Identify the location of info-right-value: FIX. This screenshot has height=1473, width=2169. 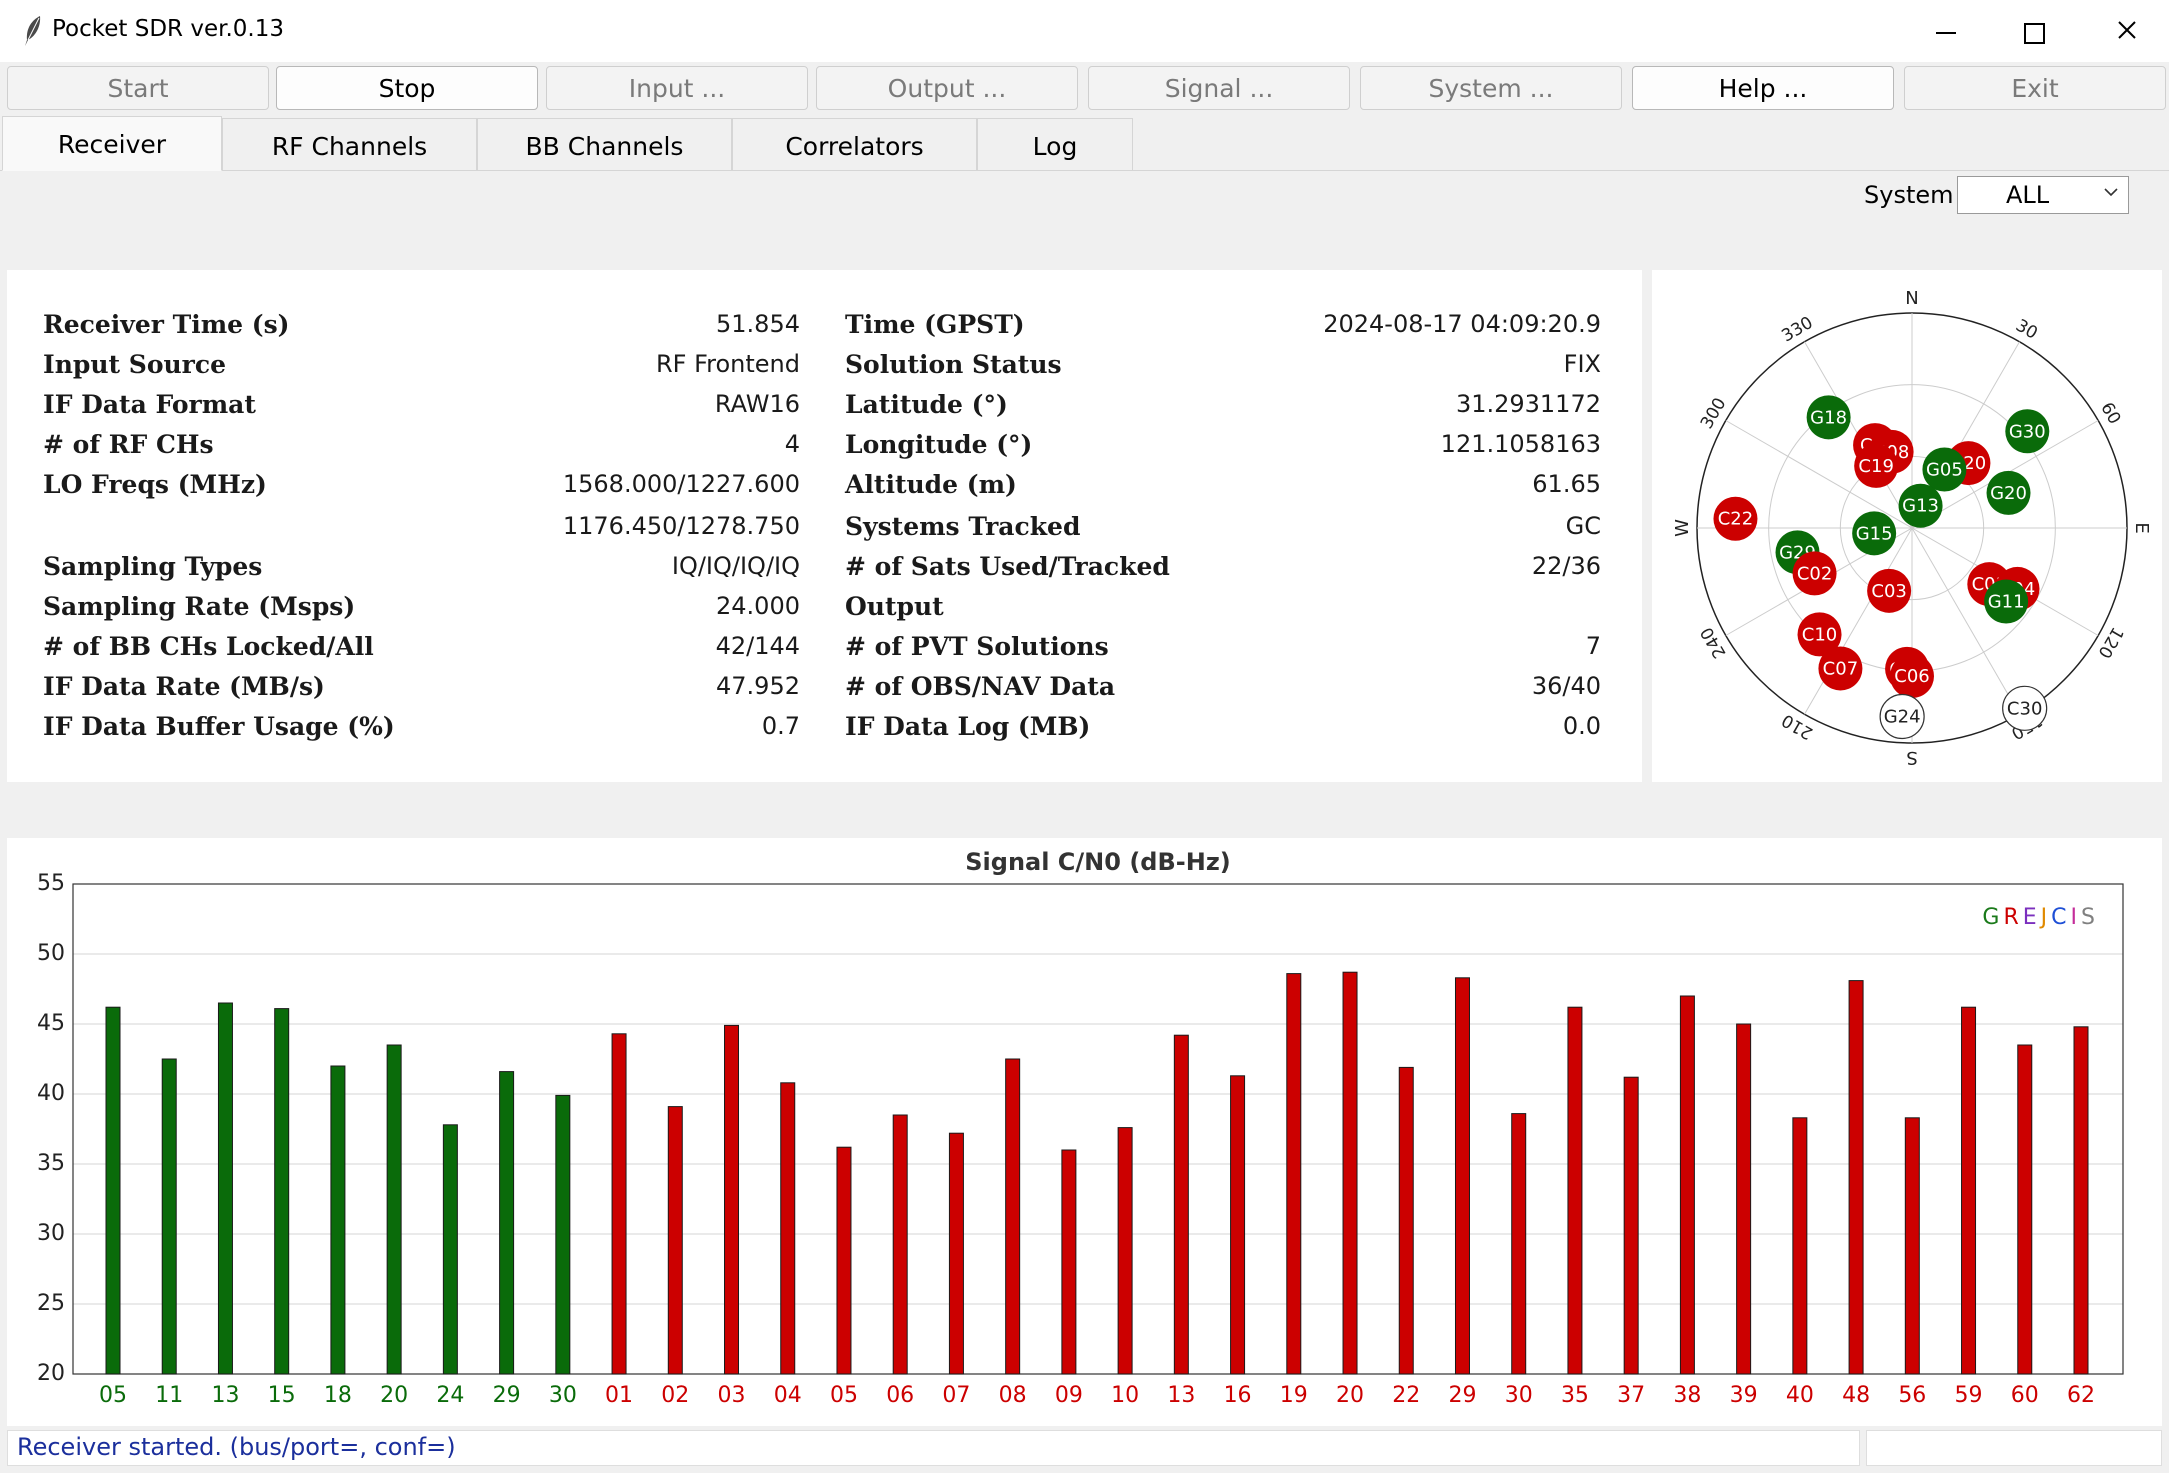
(1582, 364).